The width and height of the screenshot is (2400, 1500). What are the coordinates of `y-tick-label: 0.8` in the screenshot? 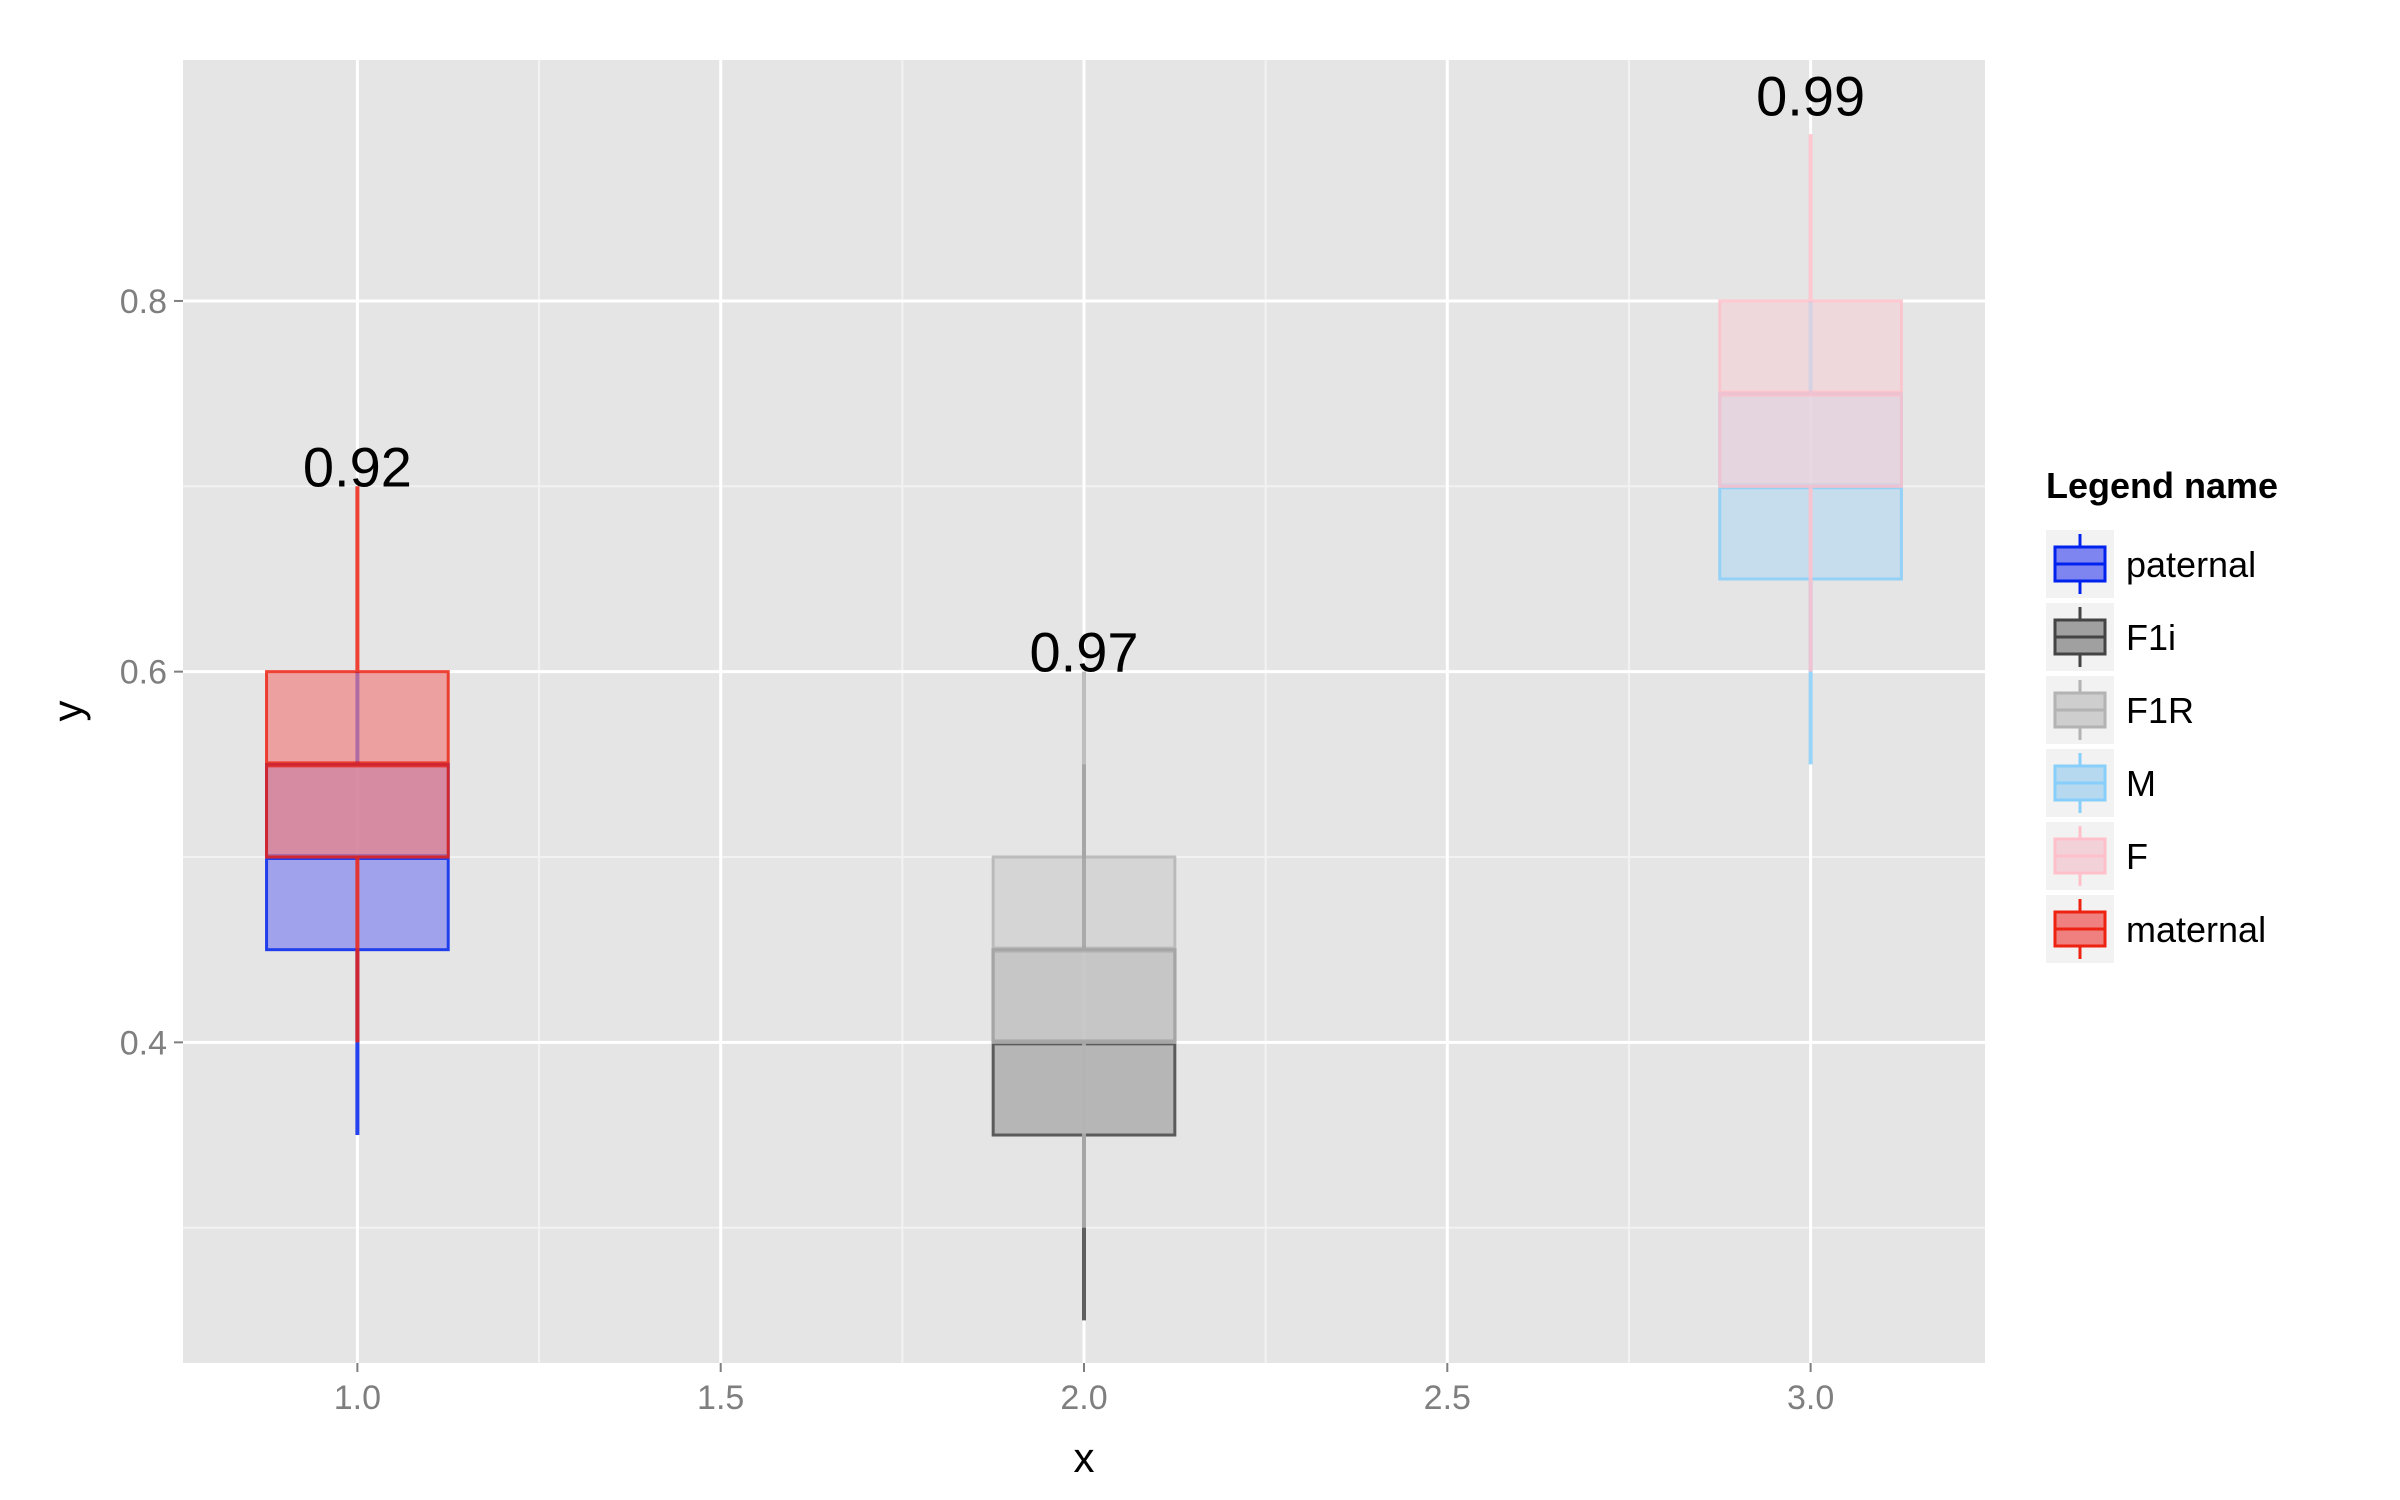 It's located at (143, 302).